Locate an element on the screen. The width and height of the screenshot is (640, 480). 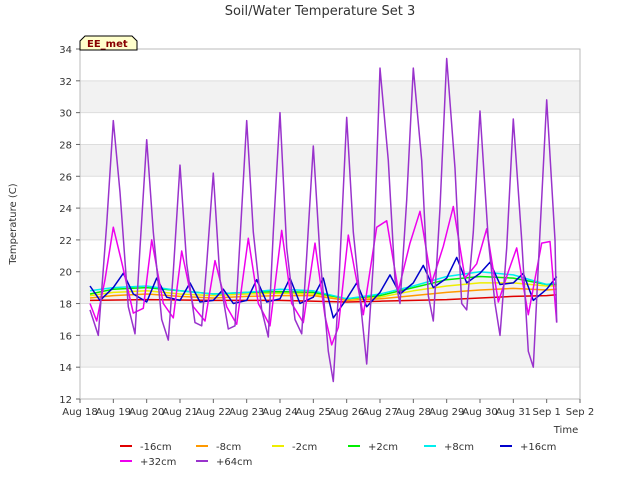
x-tick-label: Aug 21 is located at coordinates (179, 412).